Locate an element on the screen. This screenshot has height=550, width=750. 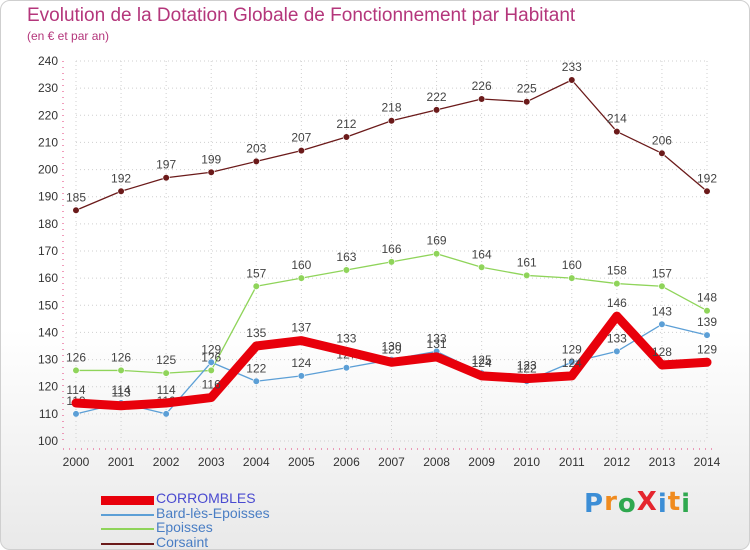
data-label: 135 is located at coordinates (256, 333).